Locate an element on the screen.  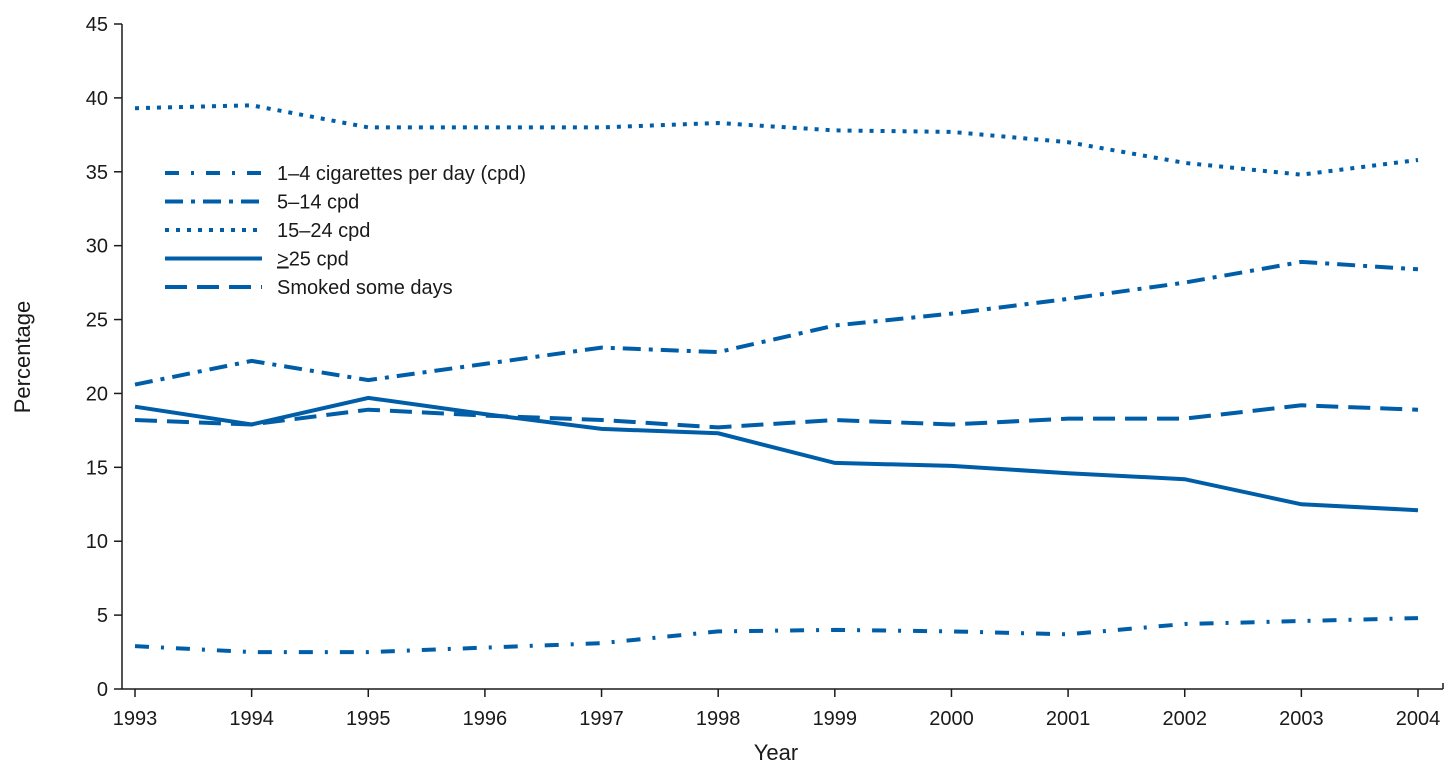
y-tick-label: 20 is located at coordinates (97, 394).